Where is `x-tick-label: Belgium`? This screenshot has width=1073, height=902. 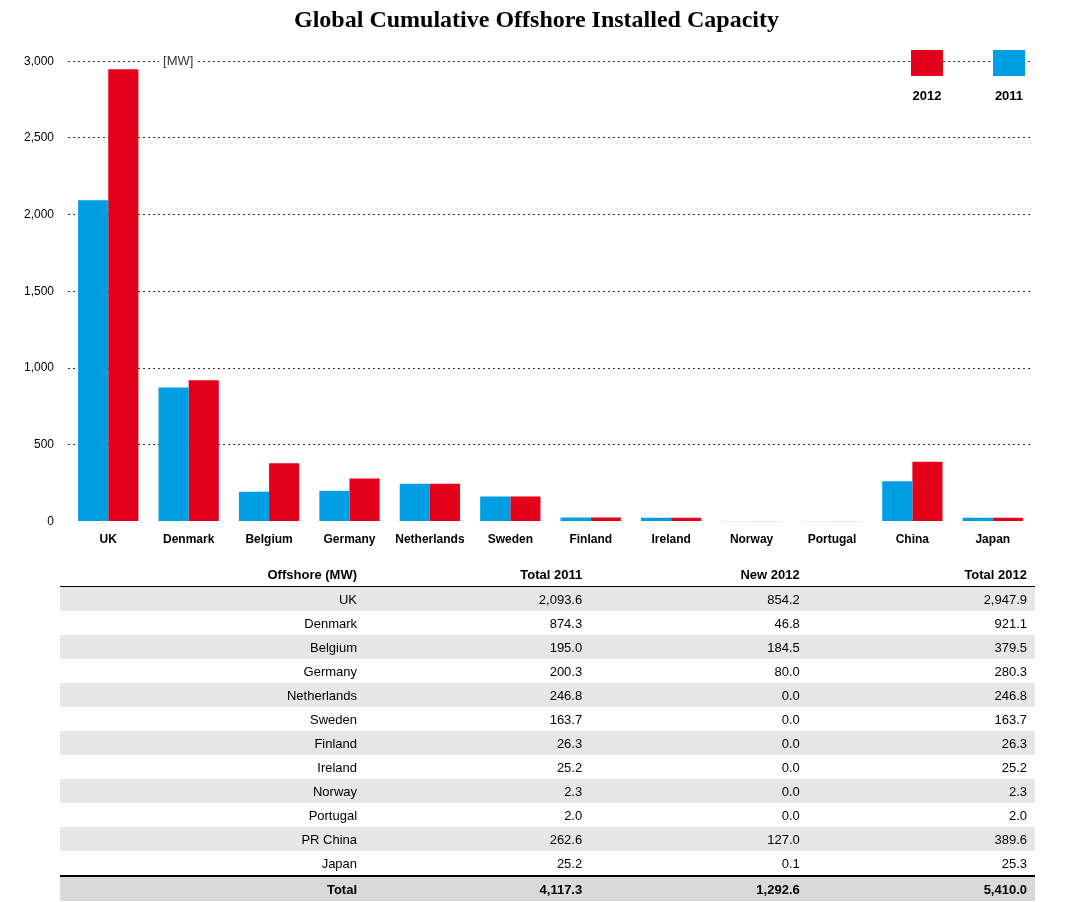 x-tick-label: Belgium is located at coordinates (269, 539).